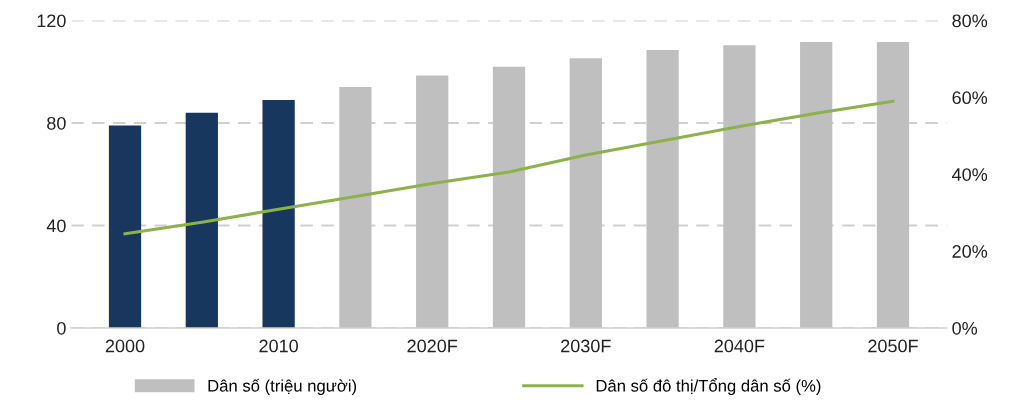  What do you see at coordinates (739, 346) in the screenshot?
I see `x-tick-label: 2040F` at bounding box center [739, 346].